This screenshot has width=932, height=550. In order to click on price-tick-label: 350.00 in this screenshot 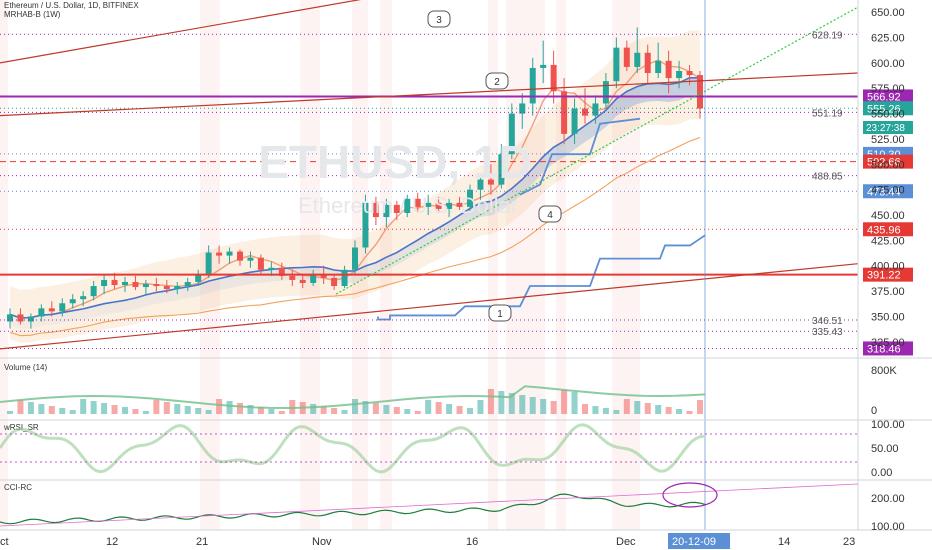, I will do `click(888, 317)`.